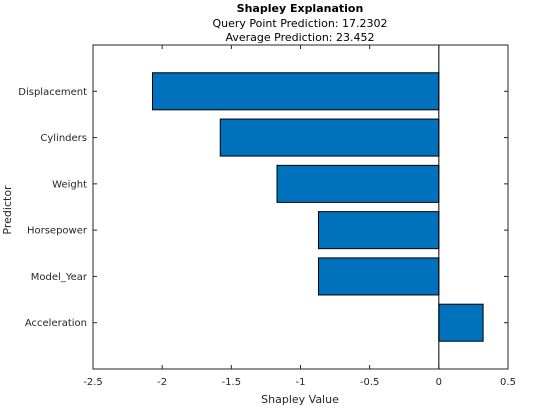  What do you see at coordinates (232, 382) in the screenshot?
I see `x-tick-label: -1.5` at bounding box center [232, 382].